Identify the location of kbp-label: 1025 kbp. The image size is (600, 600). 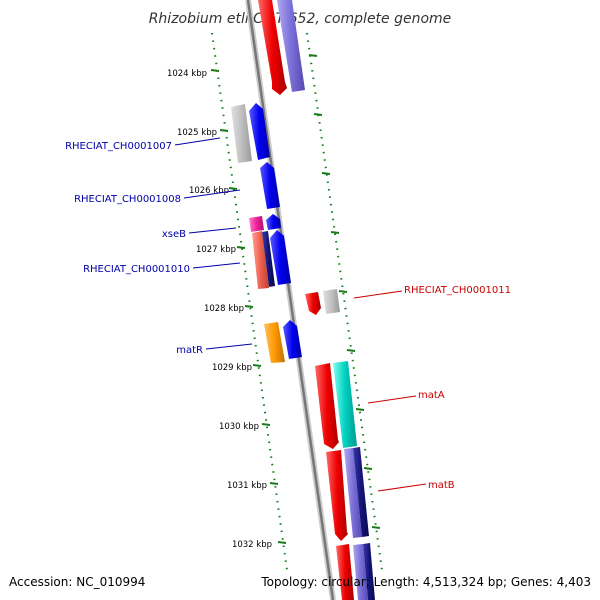
(197, 133).